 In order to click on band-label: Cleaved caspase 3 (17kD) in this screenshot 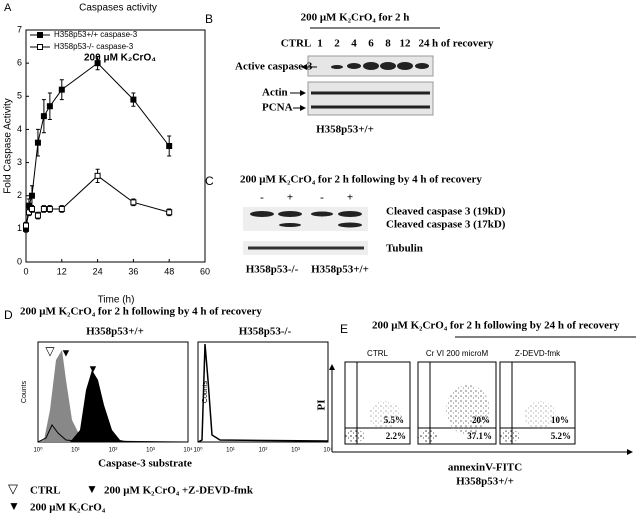, I will do `click(446, 225)`.